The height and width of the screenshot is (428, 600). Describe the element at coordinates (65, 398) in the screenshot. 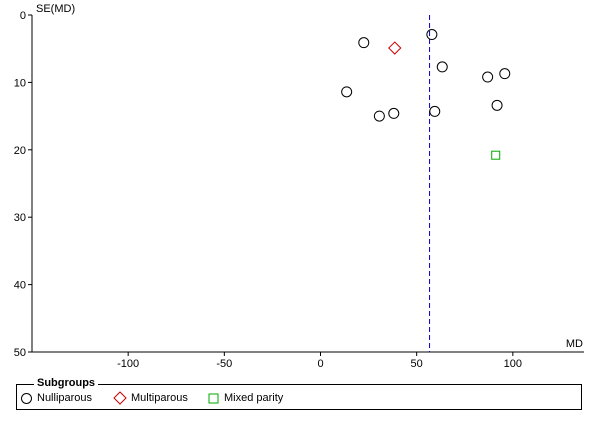

I see `legend-label: Nulliparous` at that location.